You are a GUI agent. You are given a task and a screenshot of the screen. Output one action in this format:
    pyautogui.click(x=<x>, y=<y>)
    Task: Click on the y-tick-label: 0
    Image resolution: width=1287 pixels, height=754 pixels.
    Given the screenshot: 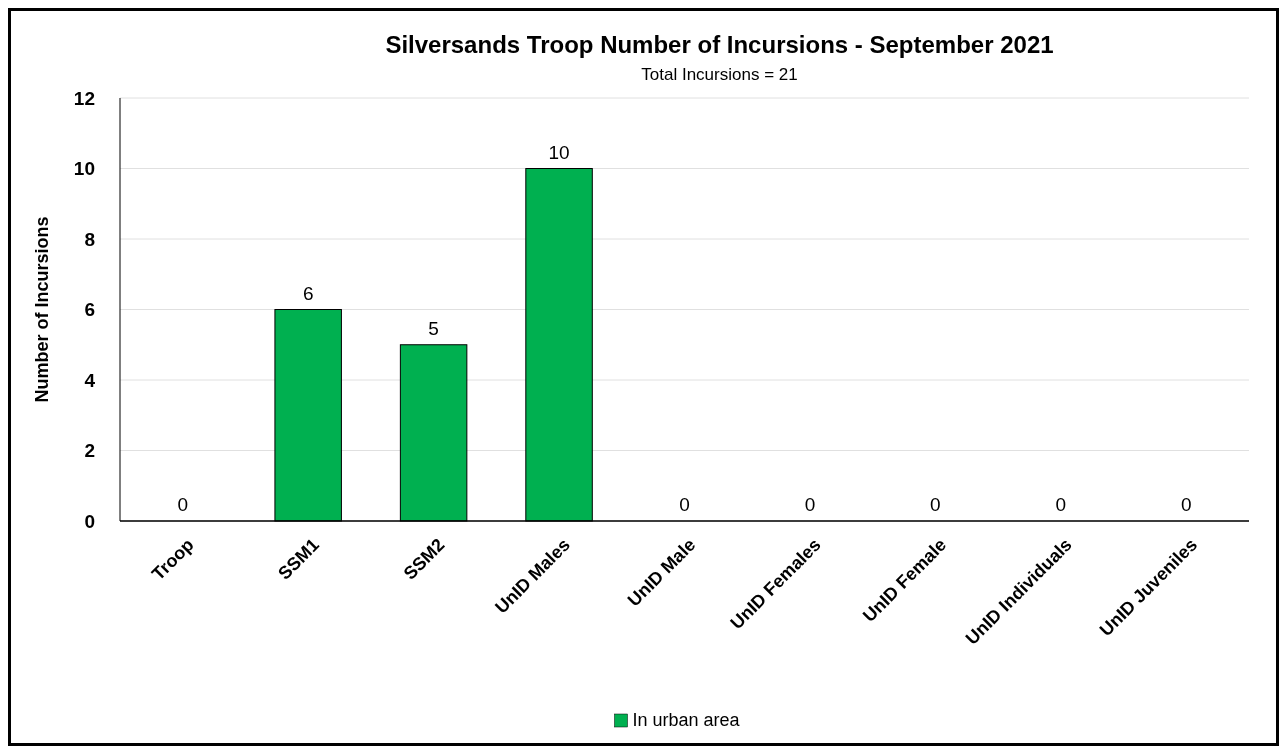 What is the action you would take?
    pyautogui.click(x=89, y=521)
    